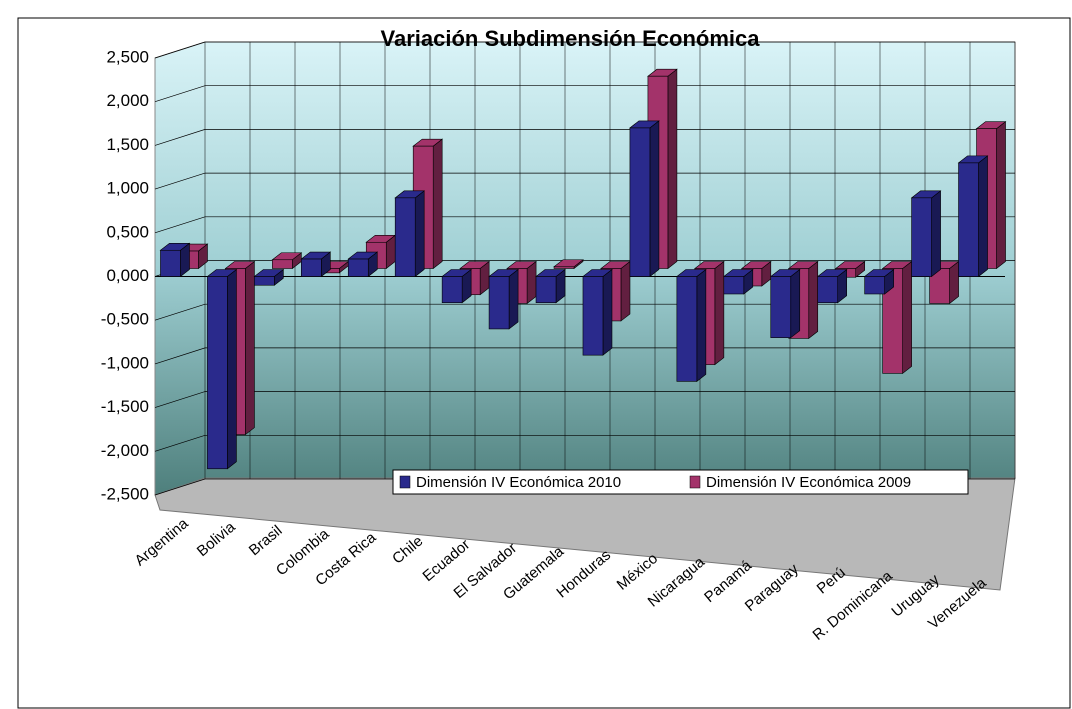 The image size is (1072, 709). Describe the element at coordinates (125, 406) in the screenshot. I see `y-tick-label: -1,500` at that location.